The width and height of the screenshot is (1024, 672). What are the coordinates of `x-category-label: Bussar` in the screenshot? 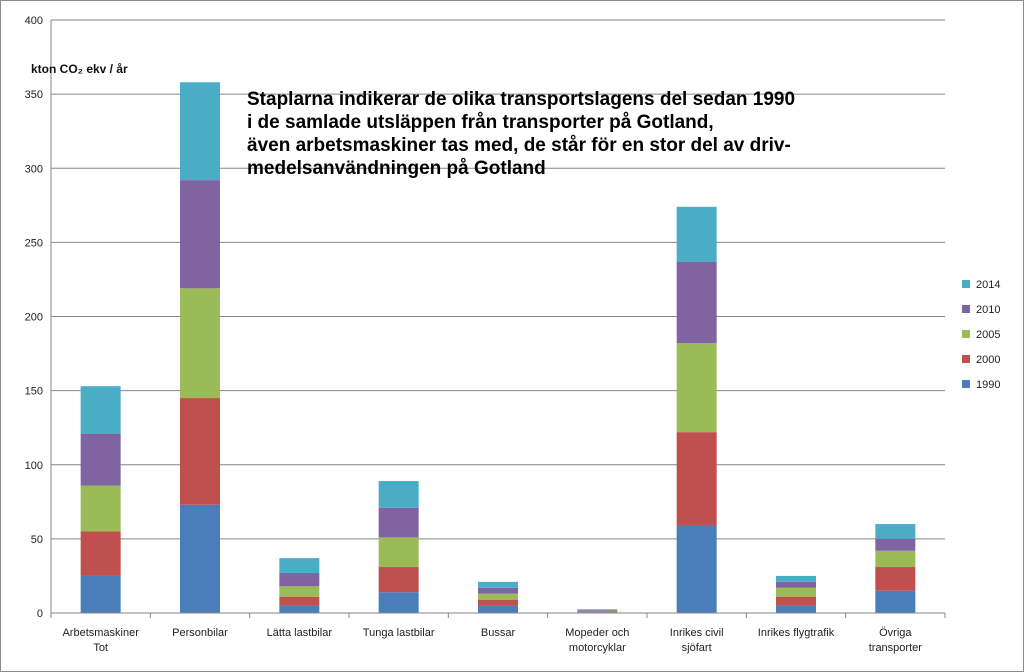 It's located at (498, 633).